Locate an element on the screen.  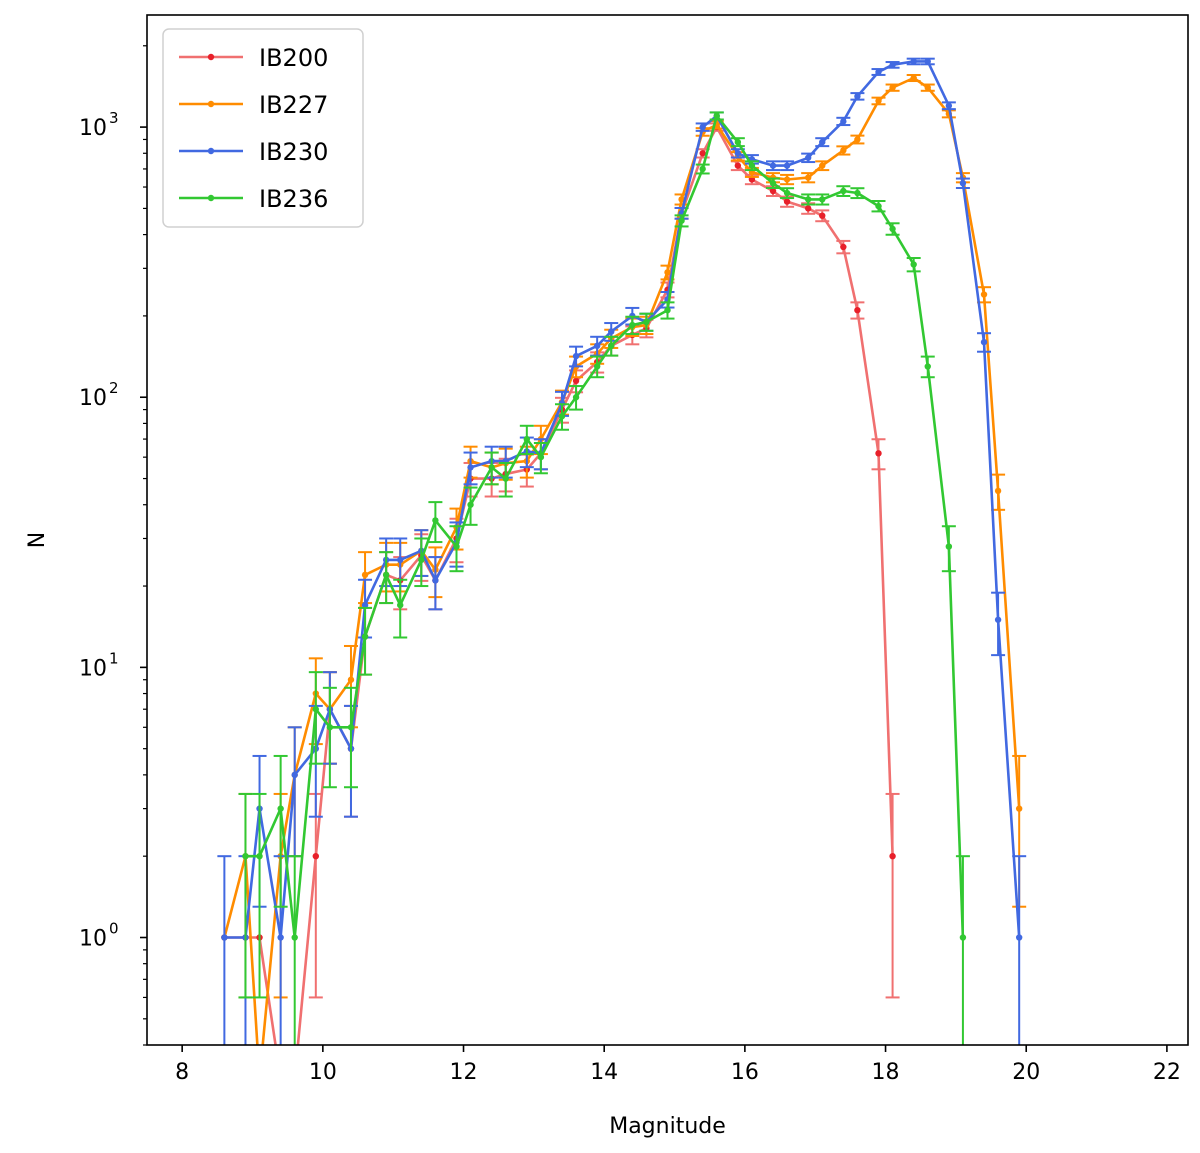
x-tick-label: 20 is located at coordinates (1026, 1072).